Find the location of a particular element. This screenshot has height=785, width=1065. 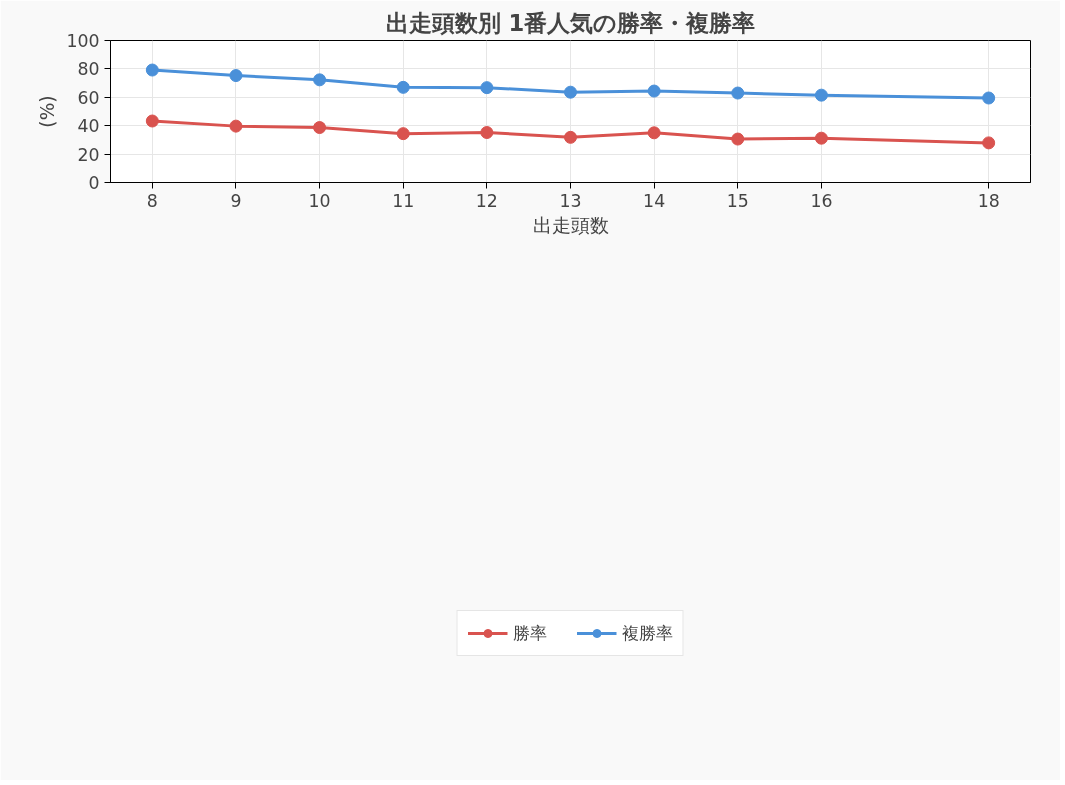

x-tick-label: 8 is located at coordinates (152, 200).